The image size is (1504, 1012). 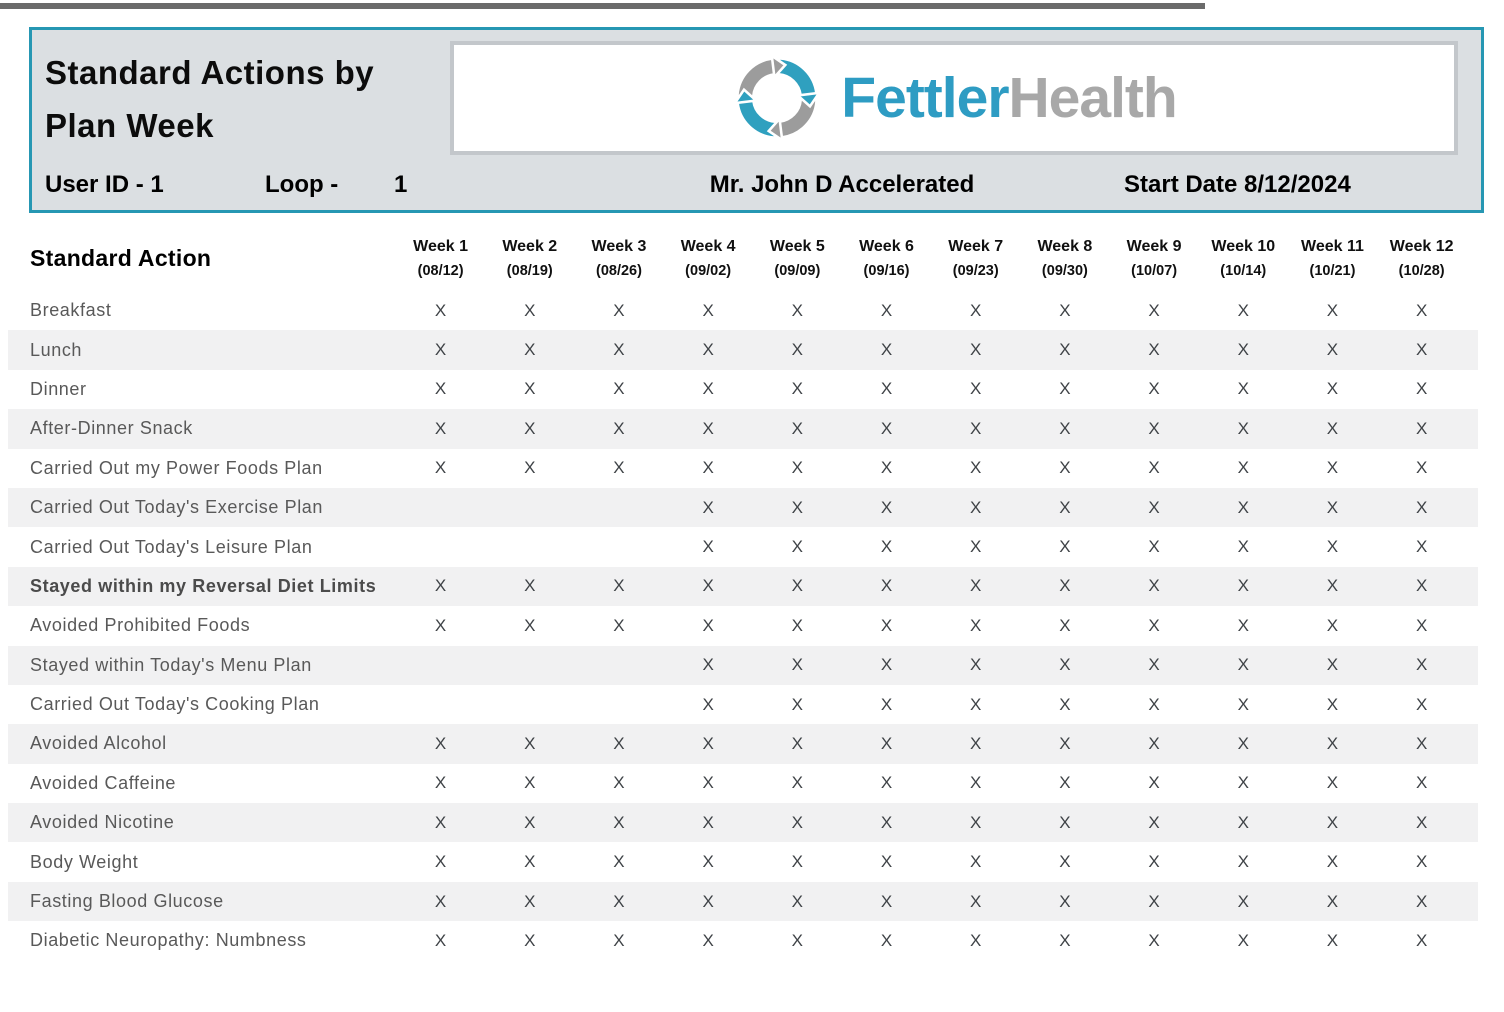 I want to click on row-label: Carried Out Today's Cooking Plan, so click(x=175, y=704).